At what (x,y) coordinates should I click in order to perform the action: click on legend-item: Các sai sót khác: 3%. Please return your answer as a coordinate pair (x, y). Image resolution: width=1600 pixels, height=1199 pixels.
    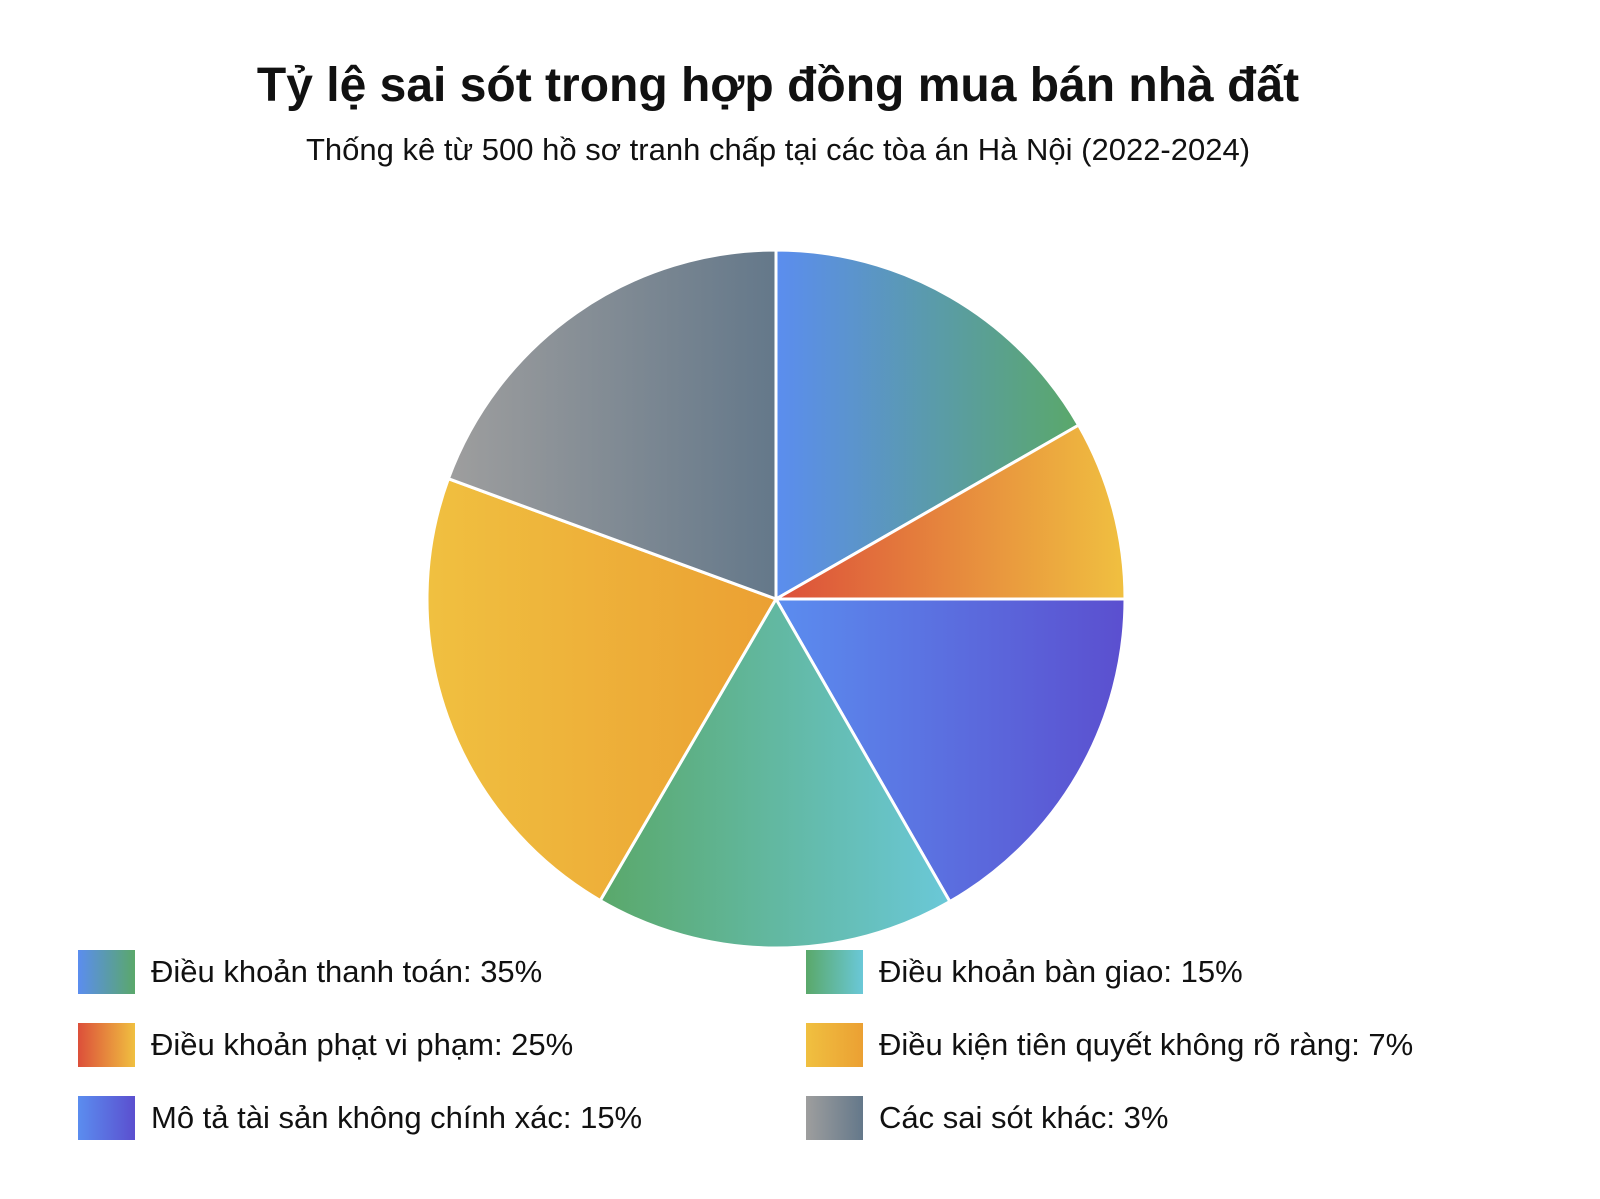
    Looking at the image, I should click on (987, 1118).